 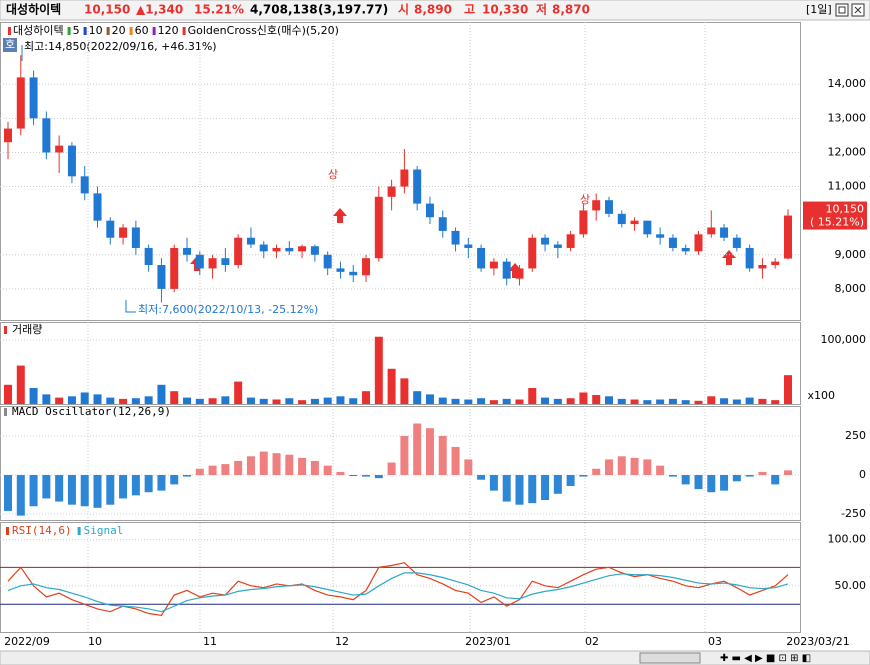 I want to click on high: 10,330, so click(x=505, y=10).